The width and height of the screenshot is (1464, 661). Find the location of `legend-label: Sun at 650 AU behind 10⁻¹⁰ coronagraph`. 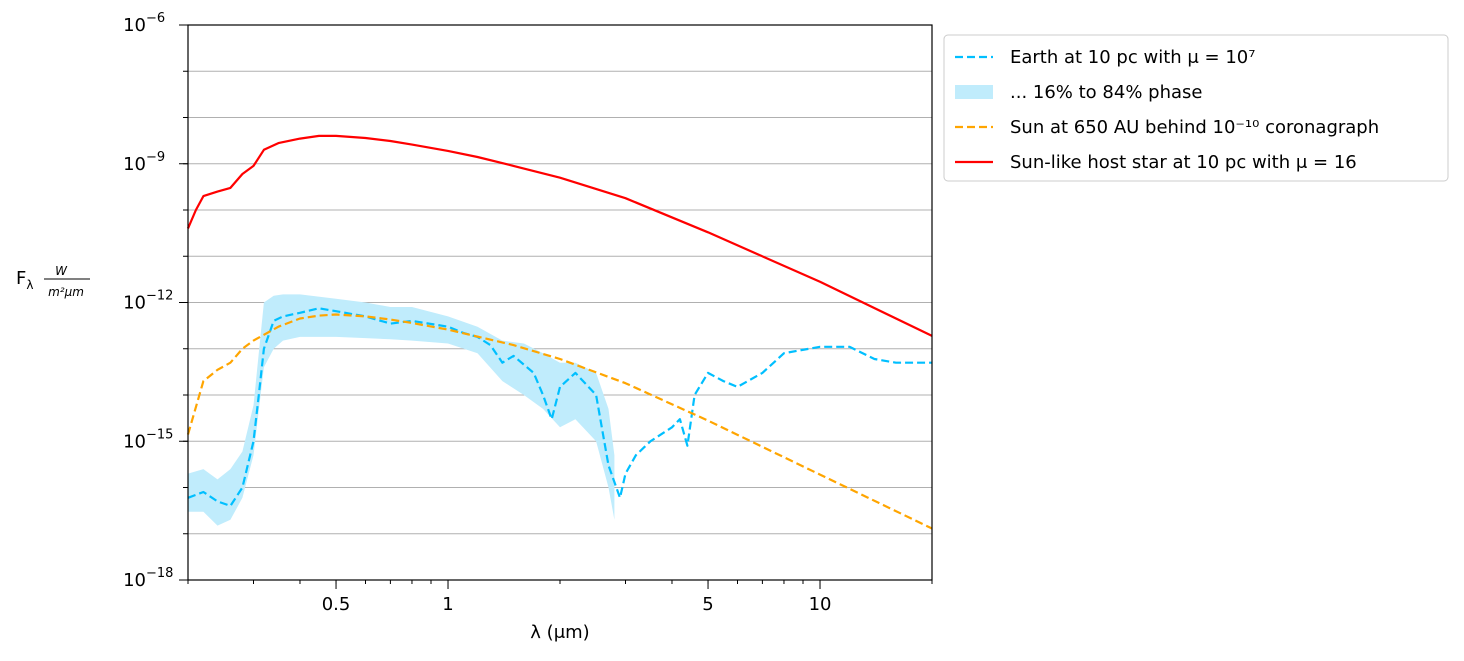

legend-label: Sun at 650 AU behind 10⁻¹⁰ coronagraph is located at coordinates (1194, 127).